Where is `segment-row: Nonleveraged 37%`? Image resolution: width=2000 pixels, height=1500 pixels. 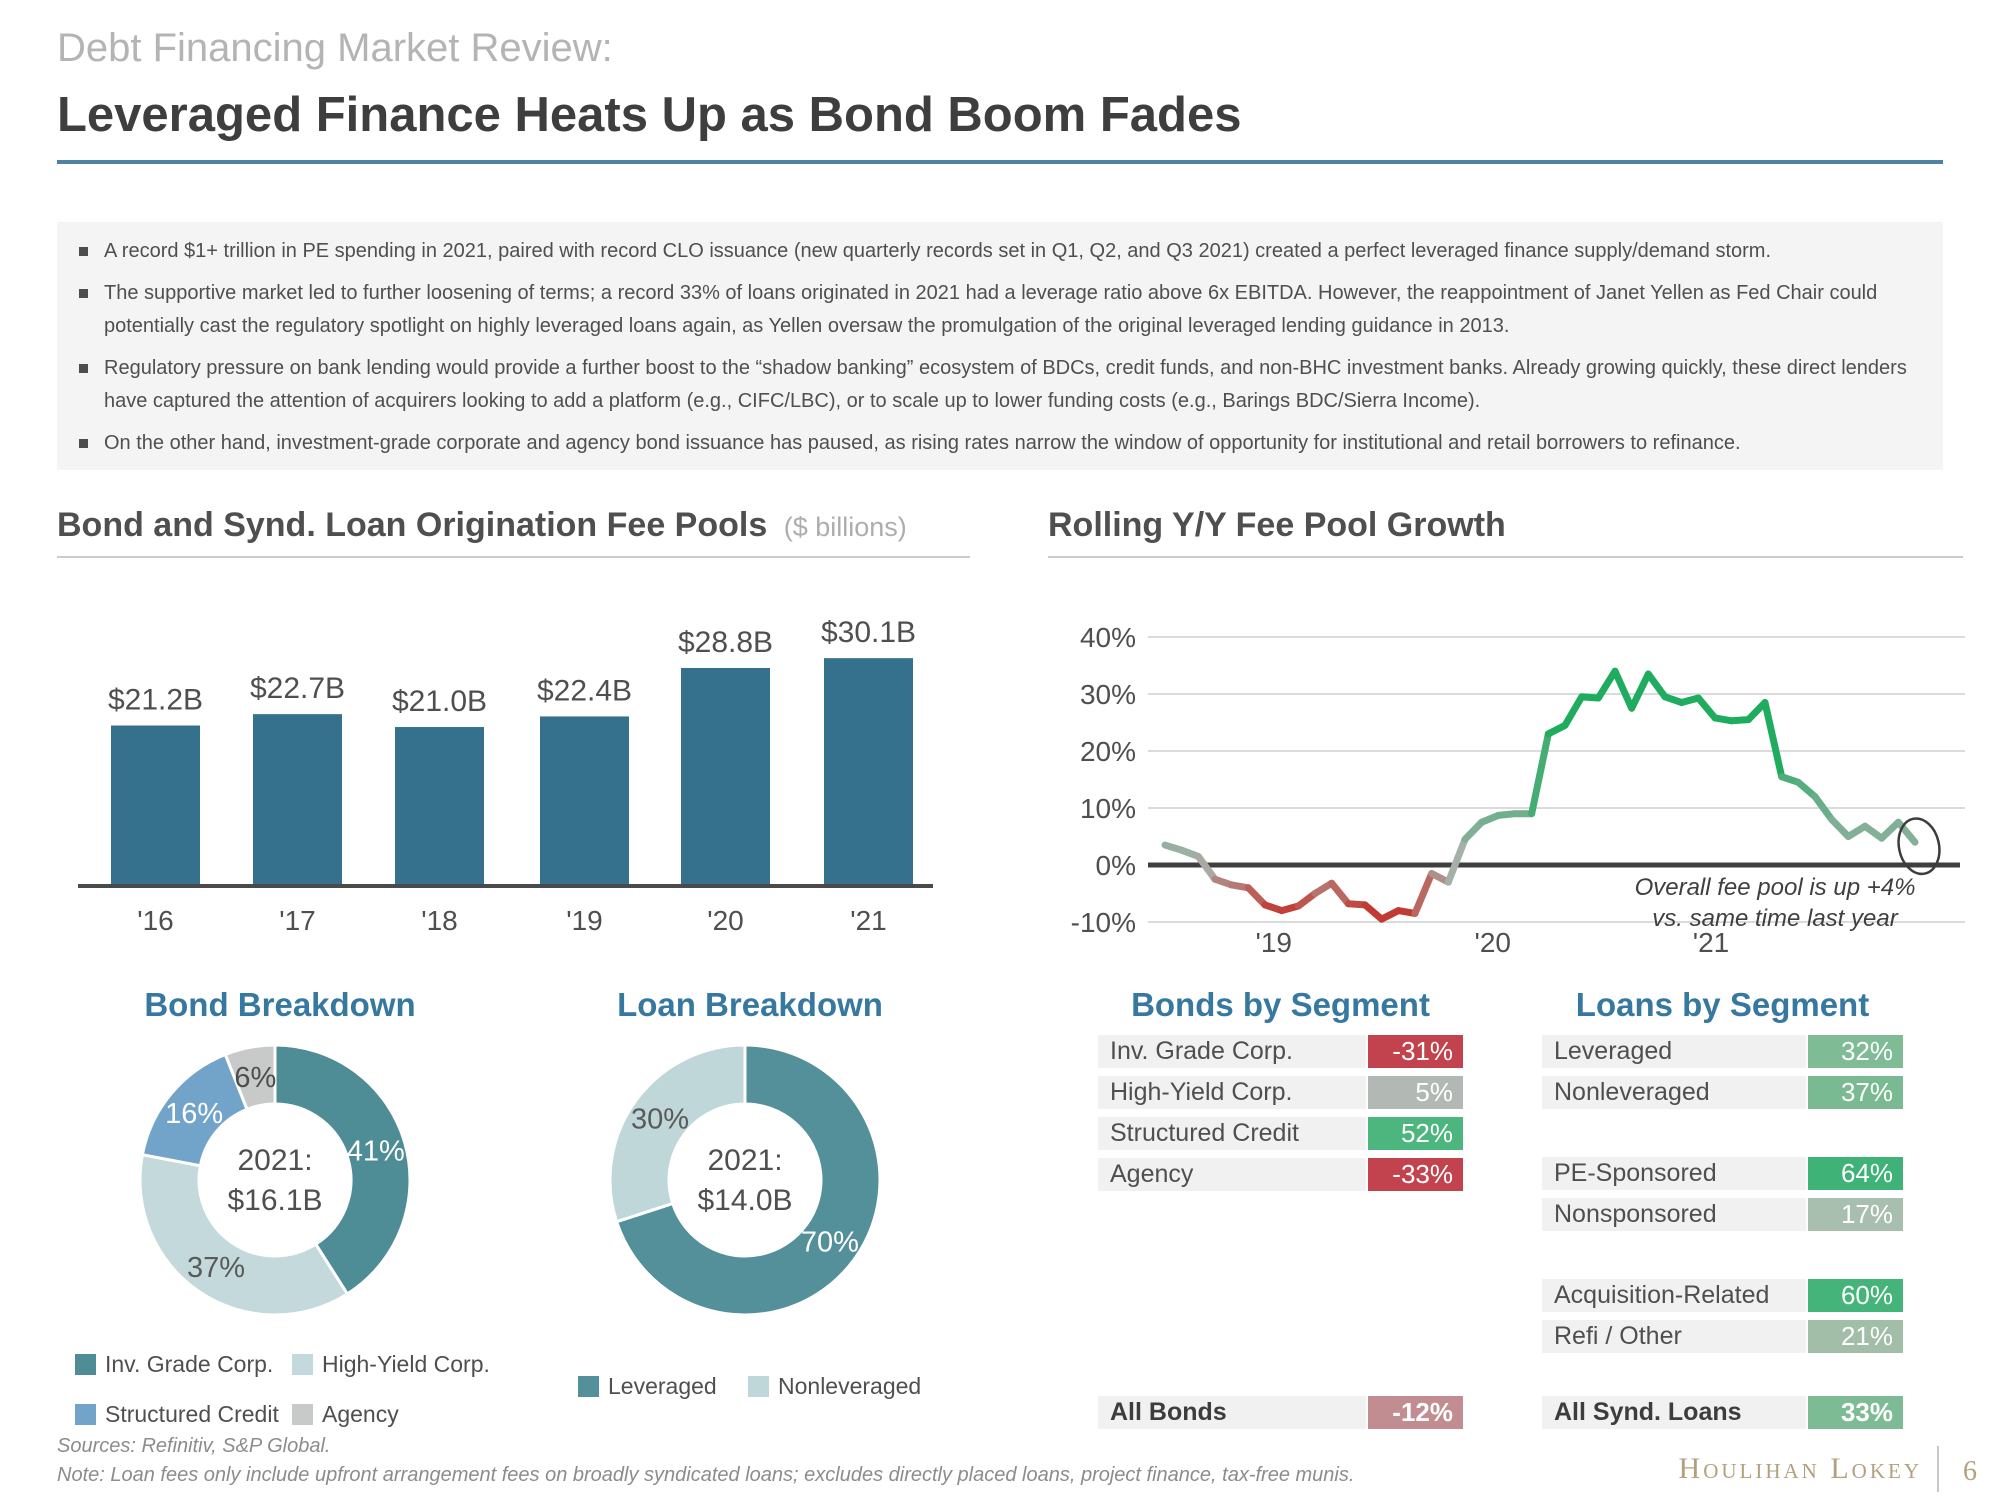 segment-row: Nonleveraged 37% is located at coordinates (1722, 1092).